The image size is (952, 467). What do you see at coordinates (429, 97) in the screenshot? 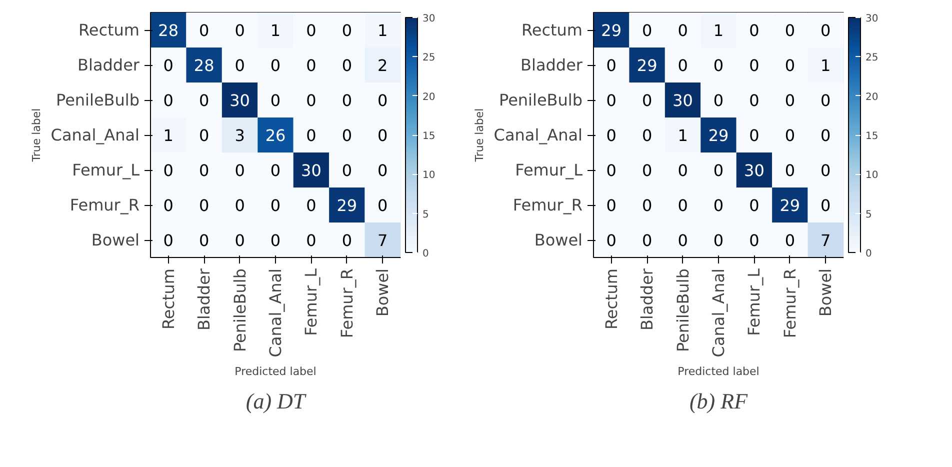
I see `color-bar-label: 20` at bounding box center [429, 97].